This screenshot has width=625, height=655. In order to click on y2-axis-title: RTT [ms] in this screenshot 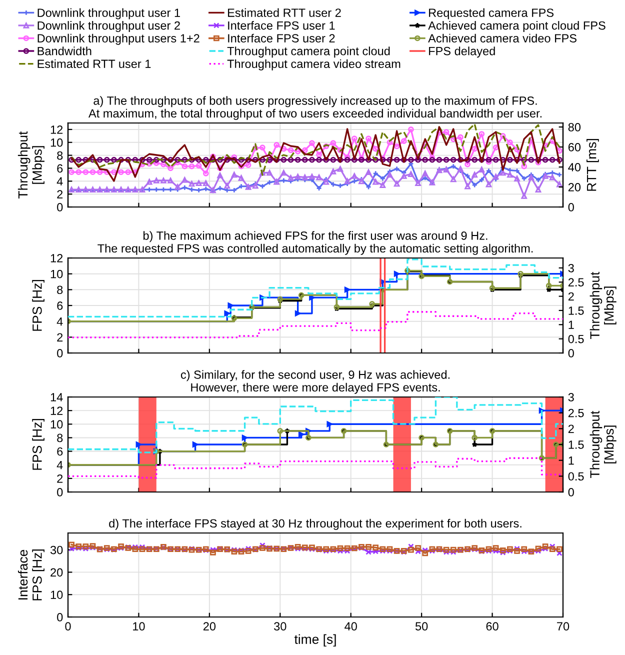, I will do `click(592, 165)`.